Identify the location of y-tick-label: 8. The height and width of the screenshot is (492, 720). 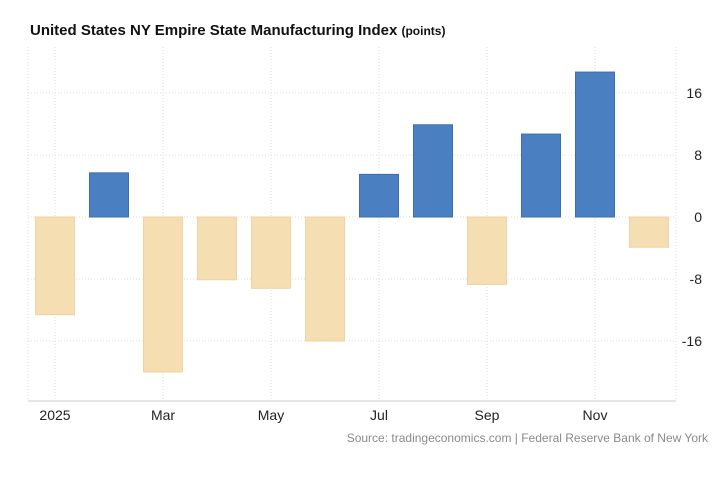
(698, 155).